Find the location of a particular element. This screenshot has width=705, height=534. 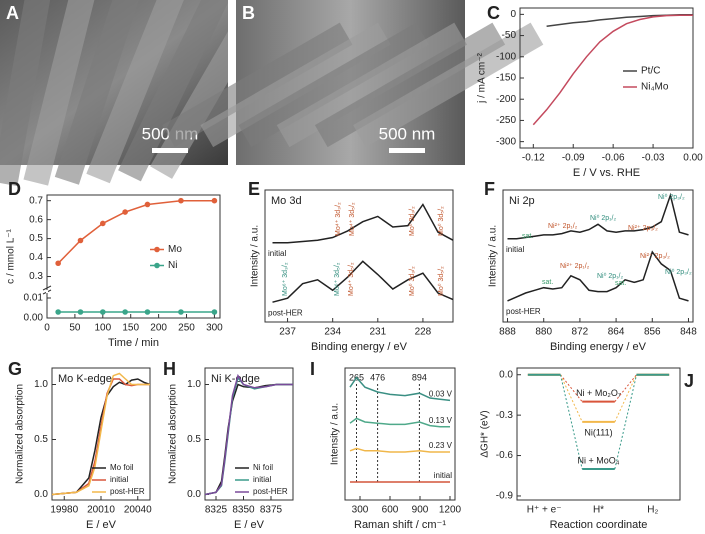

peak-annotation: Ni⁰ 2p₁/₂ is located at coordinates (603, 218).